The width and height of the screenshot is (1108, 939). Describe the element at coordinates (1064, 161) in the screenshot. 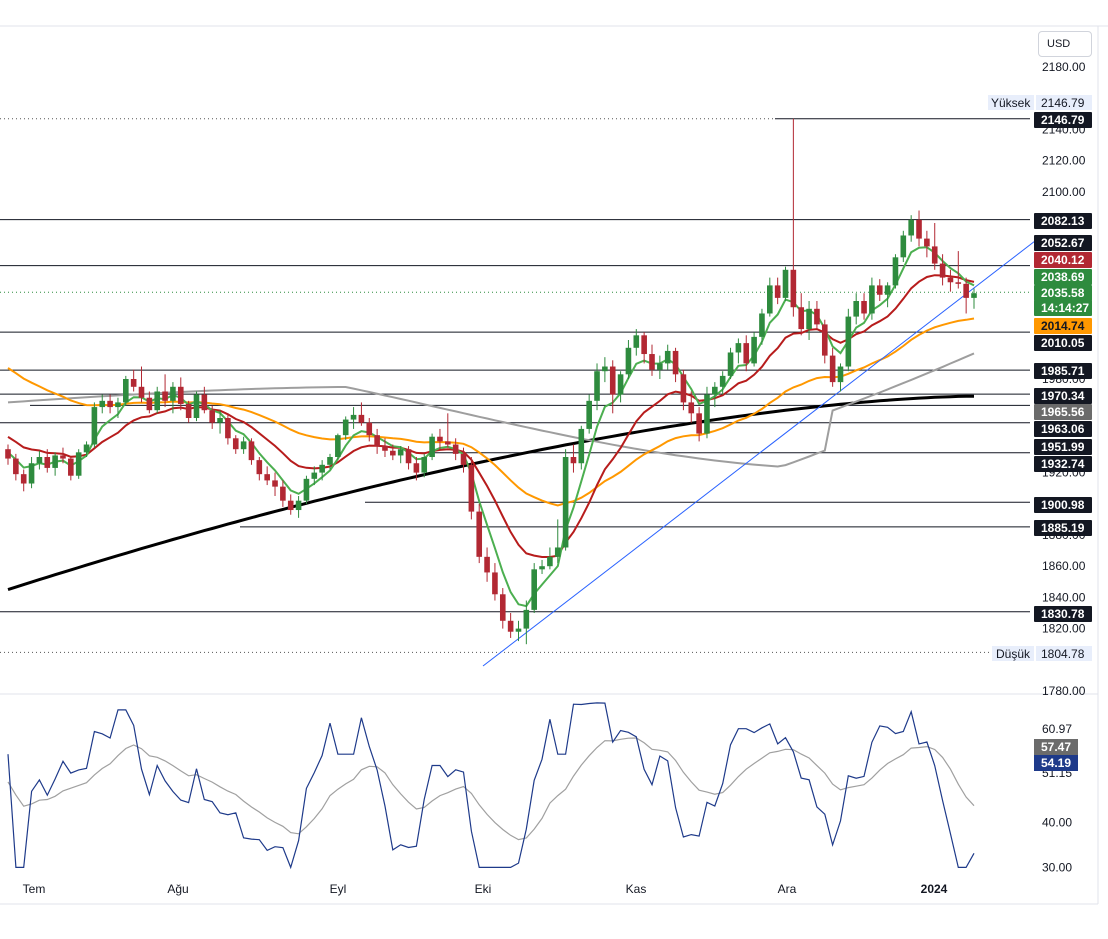

I see `price-tick-label: 2120.00` at that location.